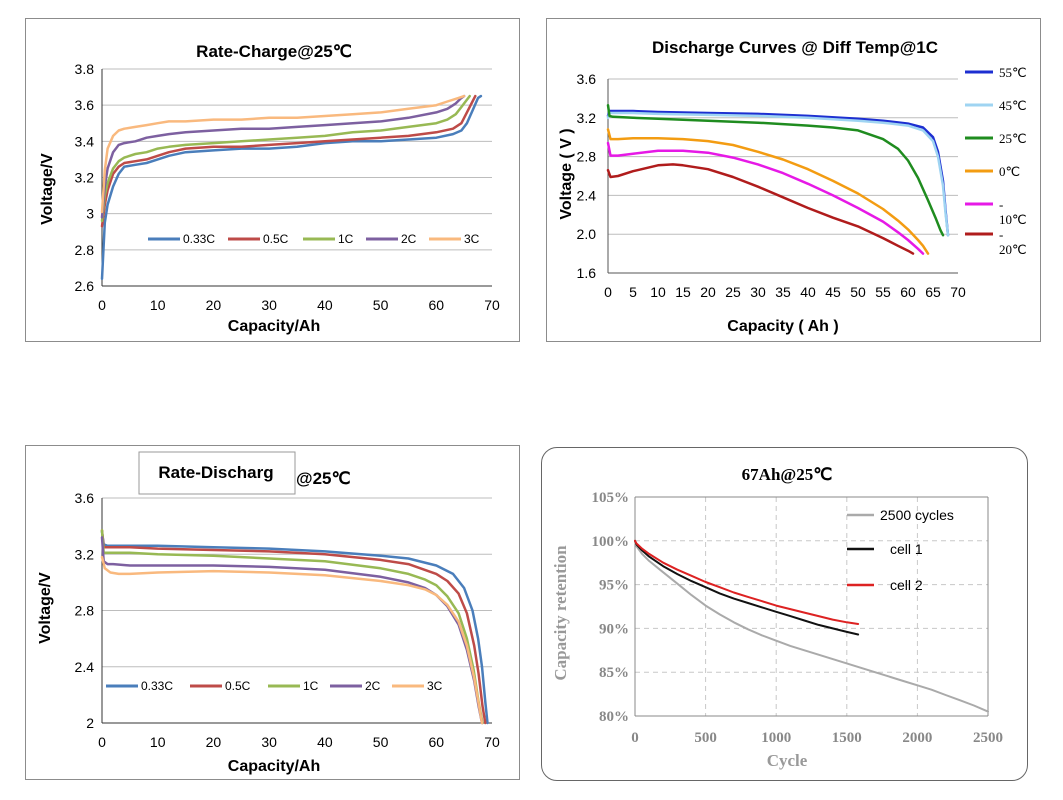 The width and height of the screenshot is (1063, 800). Describe the element at coordinates (566, 173) in the screenshot. I see `discharge-temp-ylabel: Voltage ( V )` at that location.